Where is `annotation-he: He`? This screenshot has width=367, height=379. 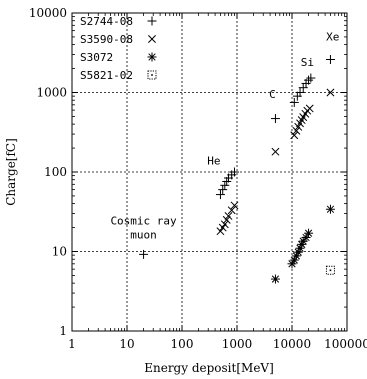
annotation-he: He is located at coordinates (213, 160).